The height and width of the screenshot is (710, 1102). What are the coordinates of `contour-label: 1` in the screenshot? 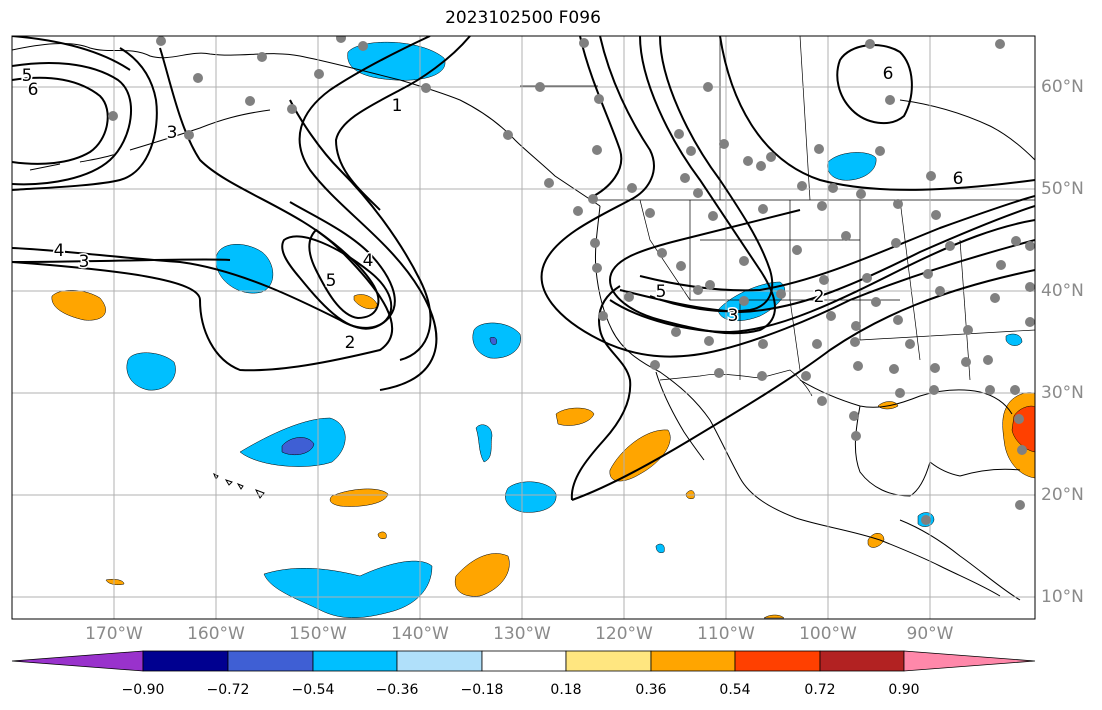 It's located at (397, 106).